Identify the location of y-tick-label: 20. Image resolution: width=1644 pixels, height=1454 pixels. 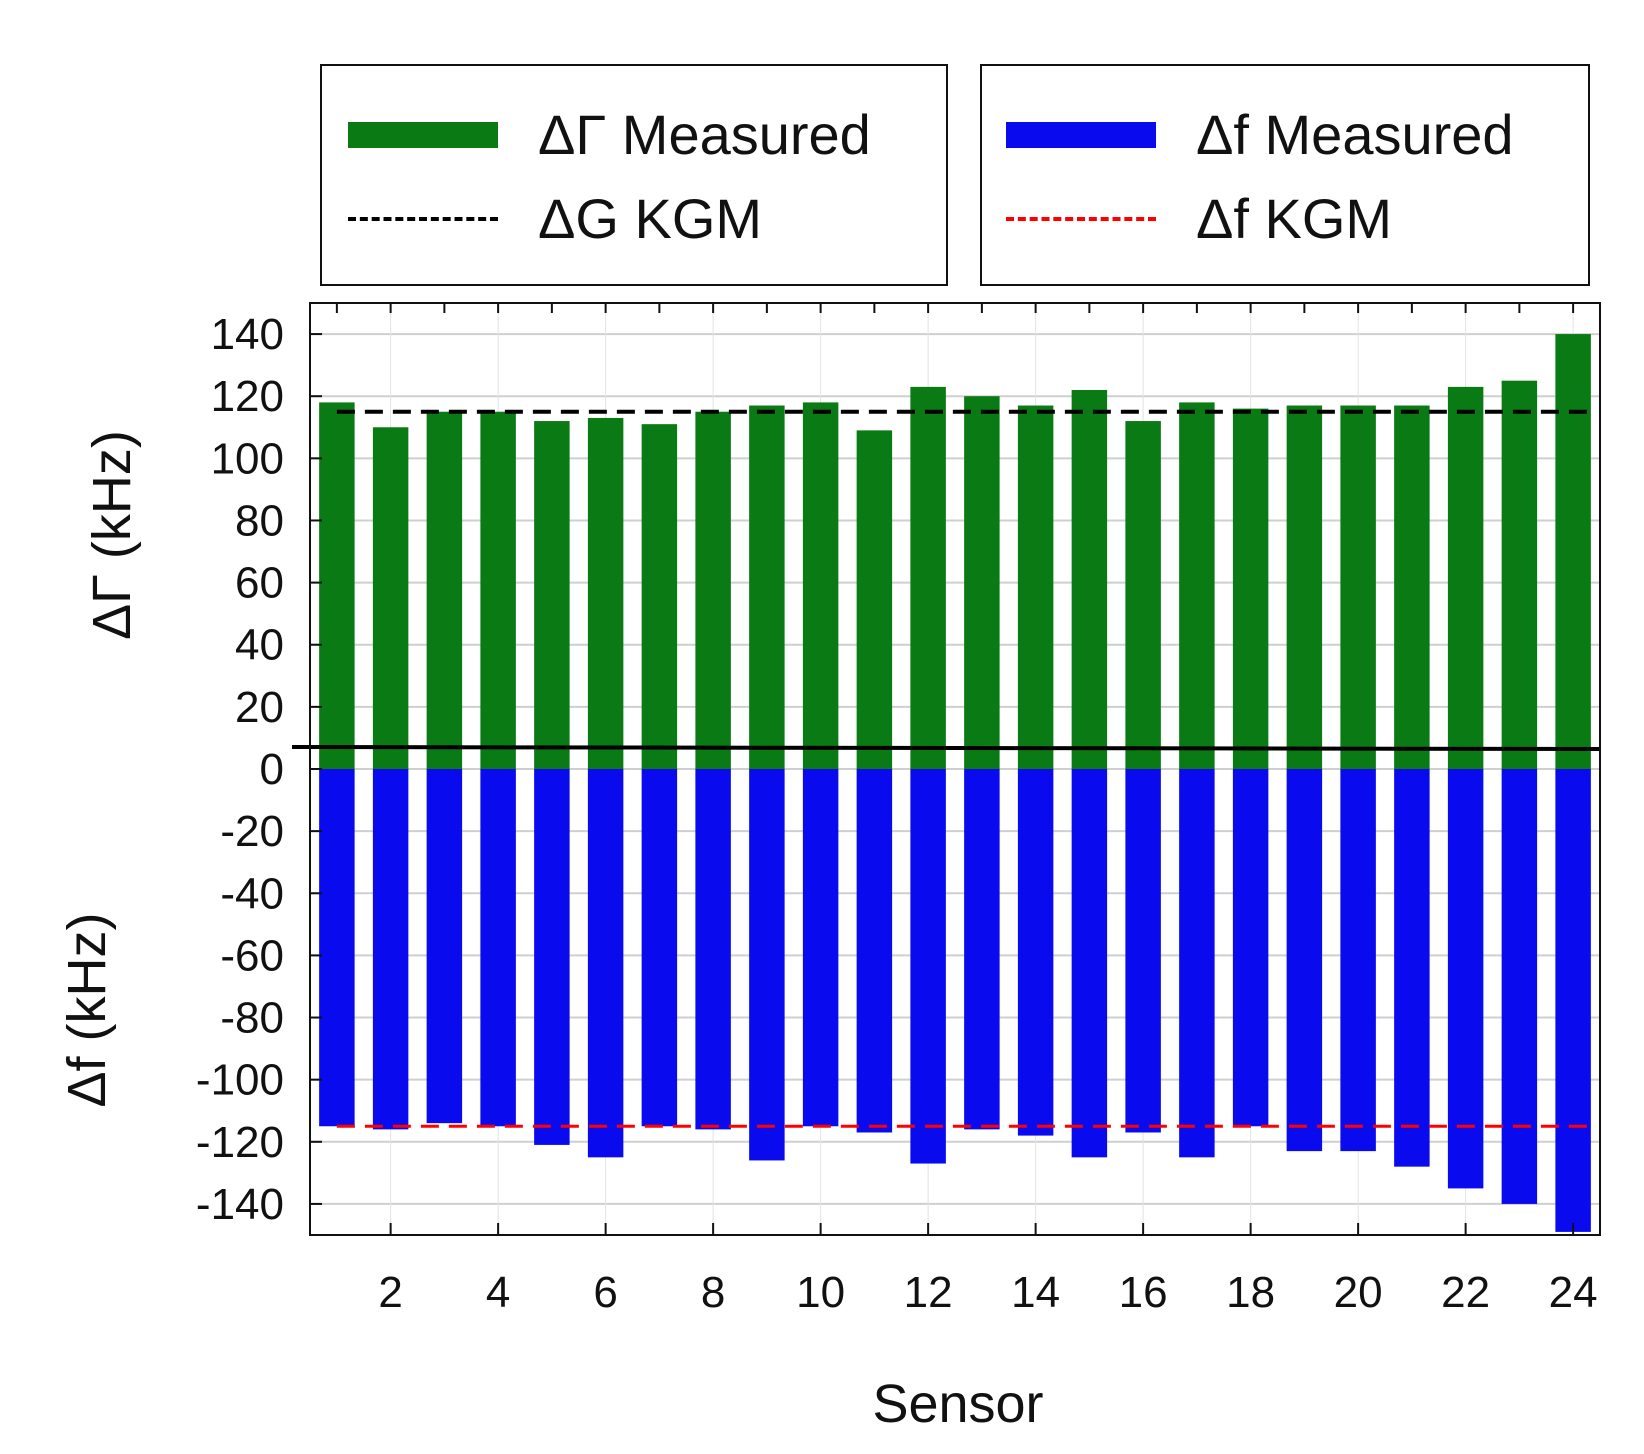
(259, 707).